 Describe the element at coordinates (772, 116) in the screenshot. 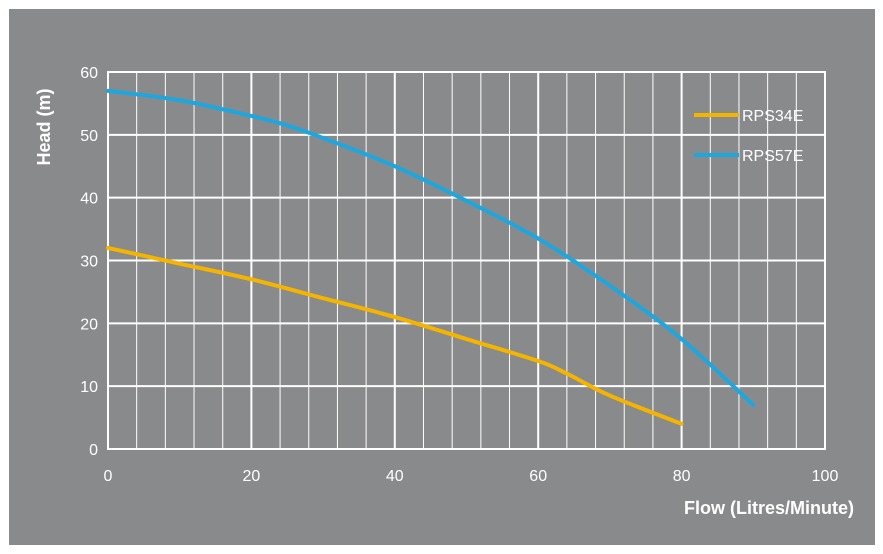

I see `legend-label-rps34e: RPS34E` at that location.